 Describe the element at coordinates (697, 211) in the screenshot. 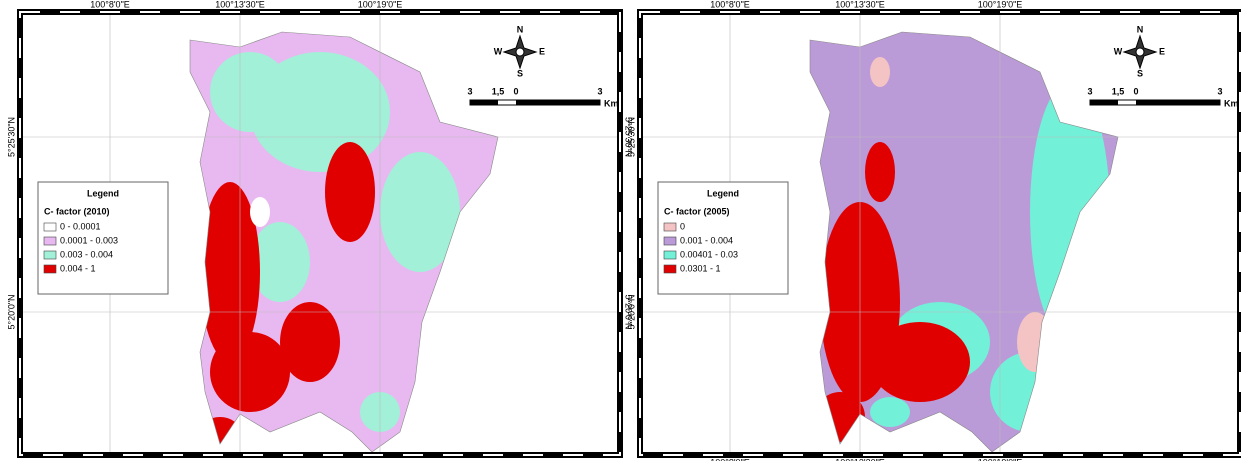

I see `legend-subtitle: C- factor (2005)` at that location.